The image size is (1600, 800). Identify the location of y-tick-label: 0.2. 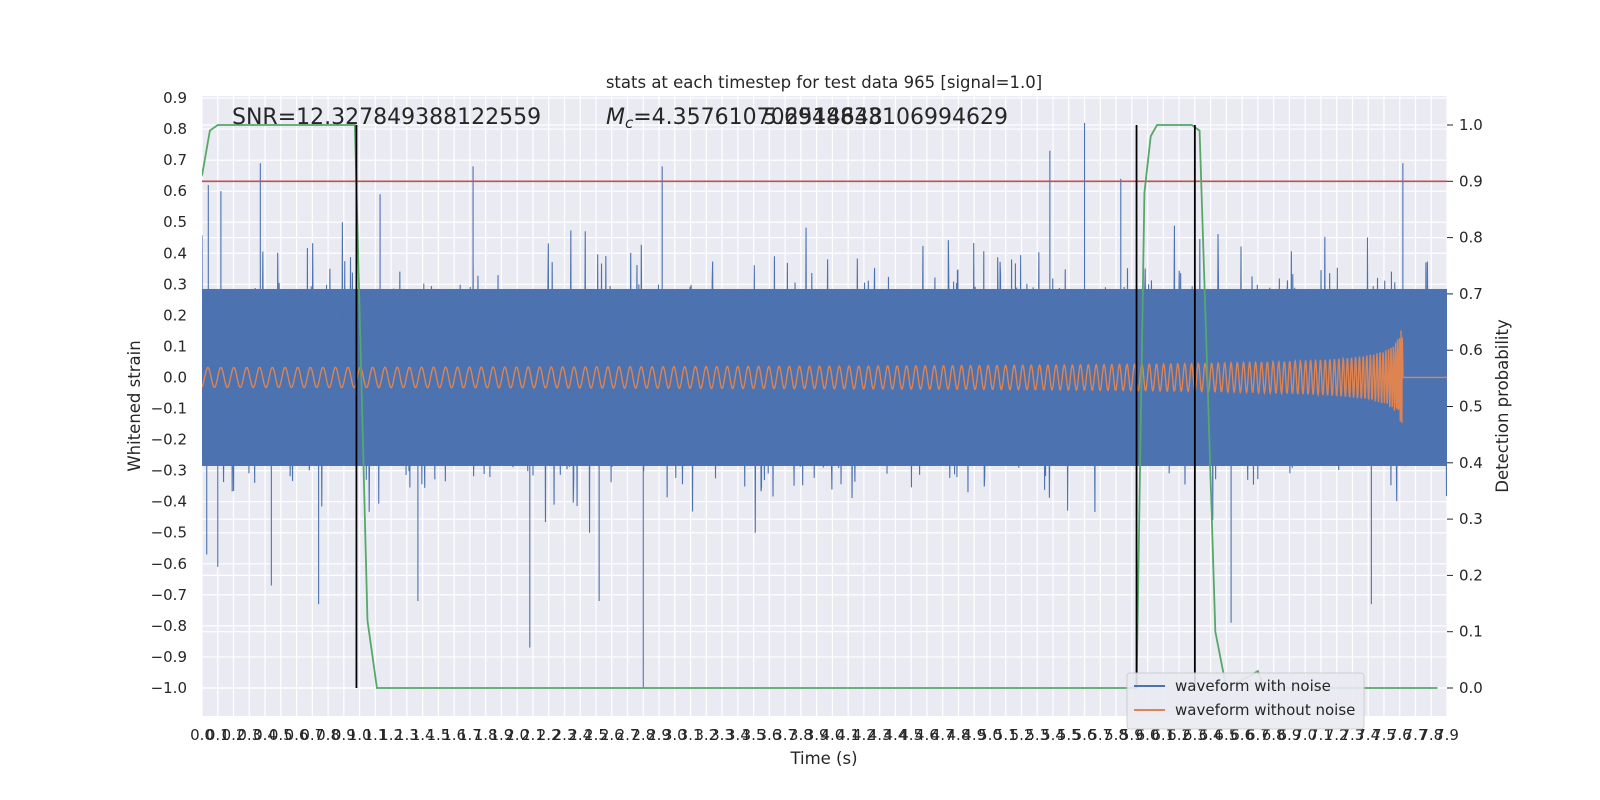
(175, 315).